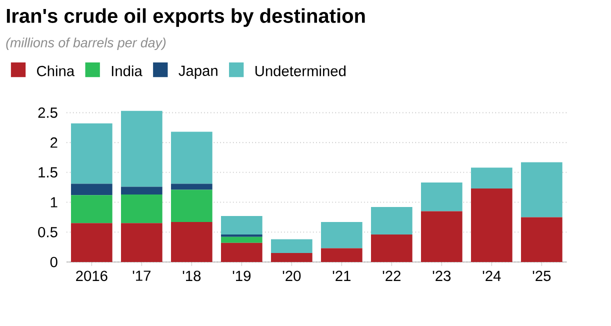 The width and height of the screenshot is (611, 326). What do you see at coordinates (54, 142) in the screenshot?
I see `y-tick-label: 2` at bounding box center [54, 142].